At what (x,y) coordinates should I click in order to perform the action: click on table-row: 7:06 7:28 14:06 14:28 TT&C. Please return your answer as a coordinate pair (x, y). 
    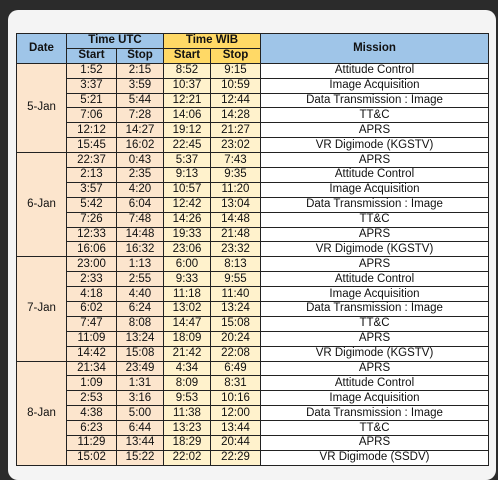
    Looking at the image, I should click on (253, 115).